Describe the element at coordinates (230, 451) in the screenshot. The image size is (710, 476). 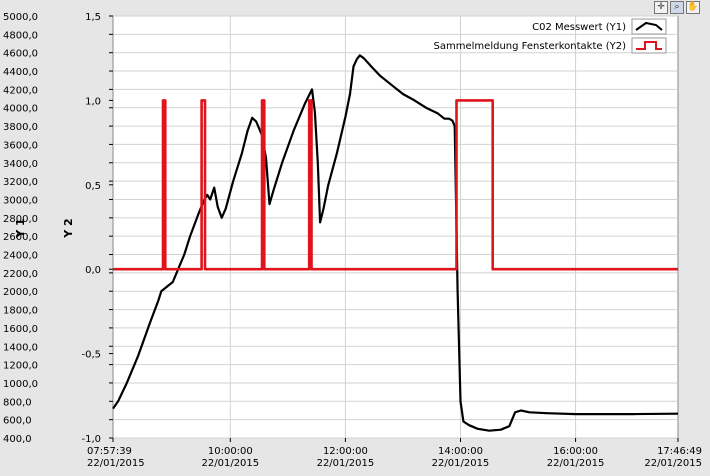
I see `x-tick-time: 10:00:00` at that location.